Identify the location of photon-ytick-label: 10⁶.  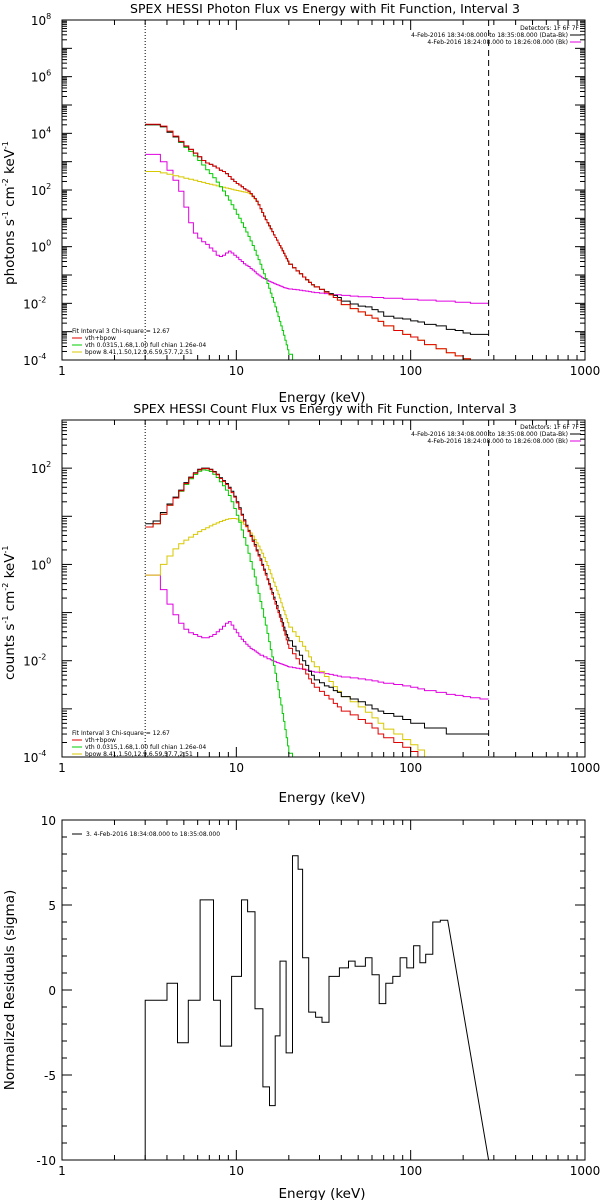
(41, 77).